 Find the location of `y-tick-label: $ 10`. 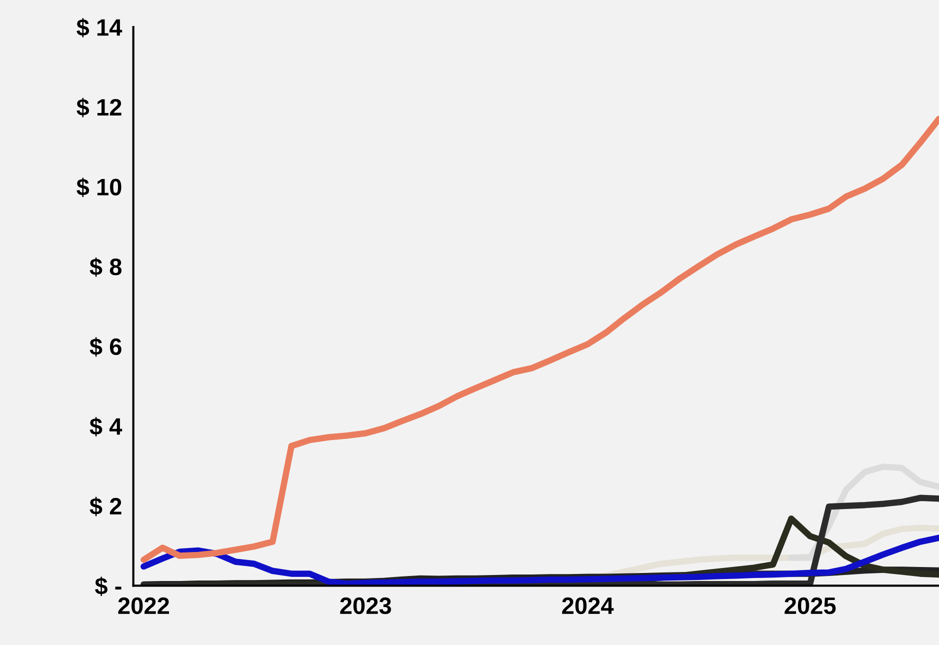

y-tick-label: $ 10 is located at coordinates (99, 187).